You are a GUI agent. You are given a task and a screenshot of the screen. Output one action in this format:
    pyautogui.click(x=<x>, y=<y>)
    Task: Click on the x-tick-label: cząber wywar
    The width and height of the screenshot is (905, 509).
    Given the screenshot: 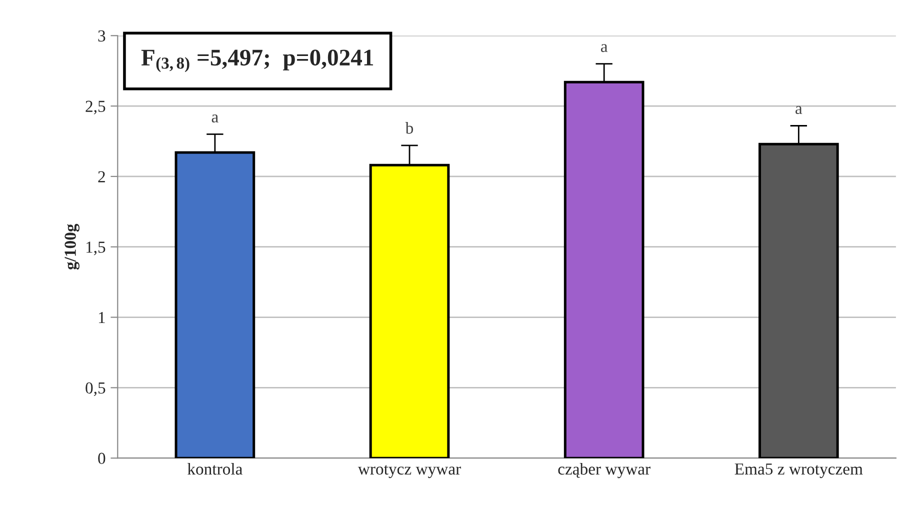 What is the action you would take?
    pyautogui.click(x=604, y=470)
    